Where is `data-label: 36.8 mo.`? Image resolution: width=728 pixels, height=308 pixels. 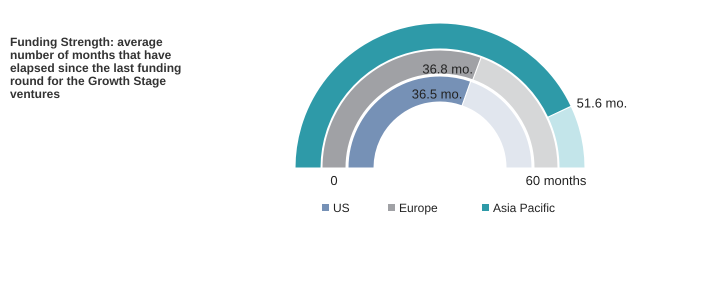 data-label: 36.8 mo. is located at coordinates (447, 69).